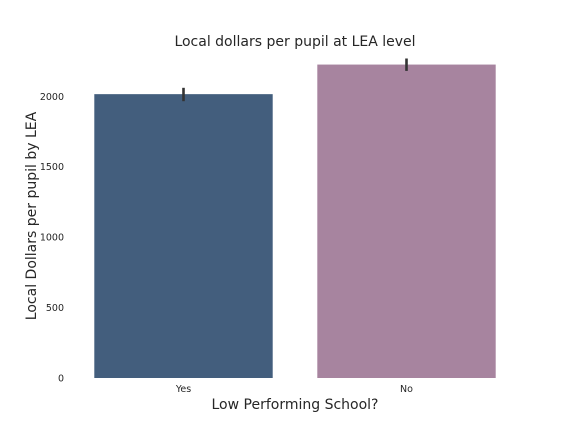  I want to click on x-axis-label: Low Performing School?, so click(295, 405).